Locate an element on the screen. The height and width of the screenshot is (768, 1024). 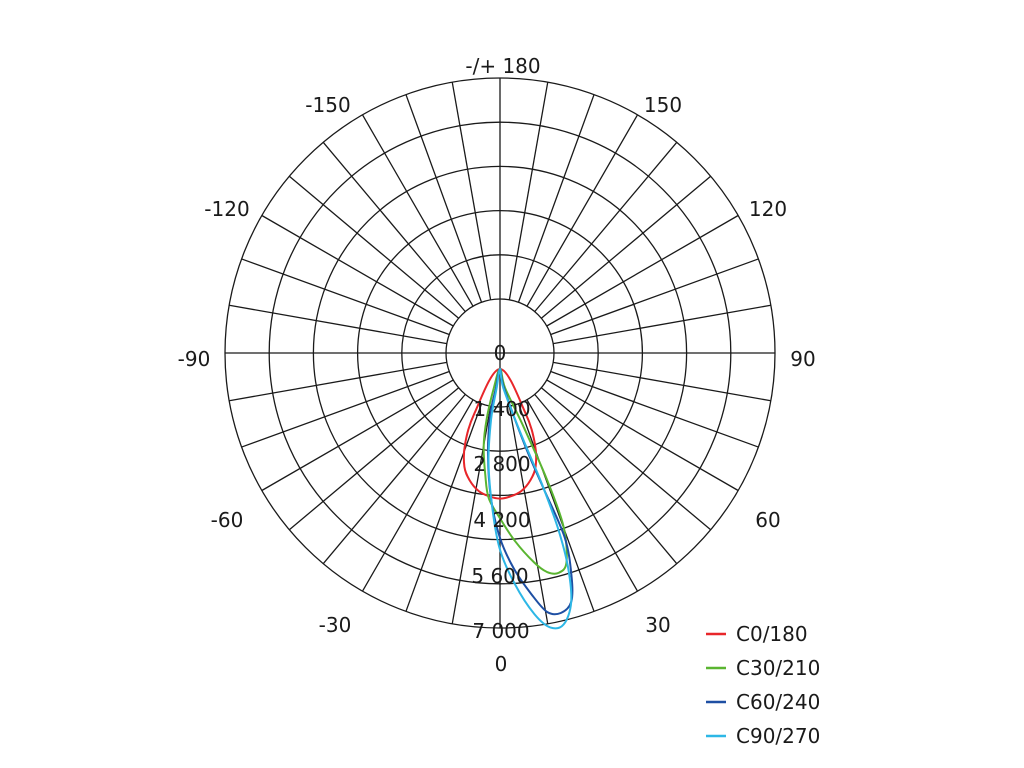
angle-label: -/+ 180 is located at coordinates (502, 66).